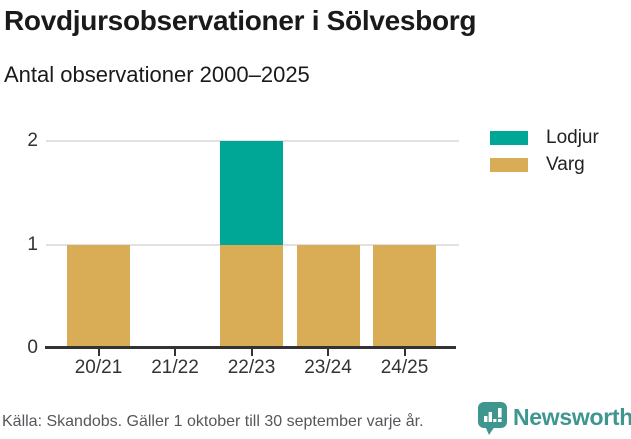  I want to click on y-tick-label-2: 2, so click(32, 140).